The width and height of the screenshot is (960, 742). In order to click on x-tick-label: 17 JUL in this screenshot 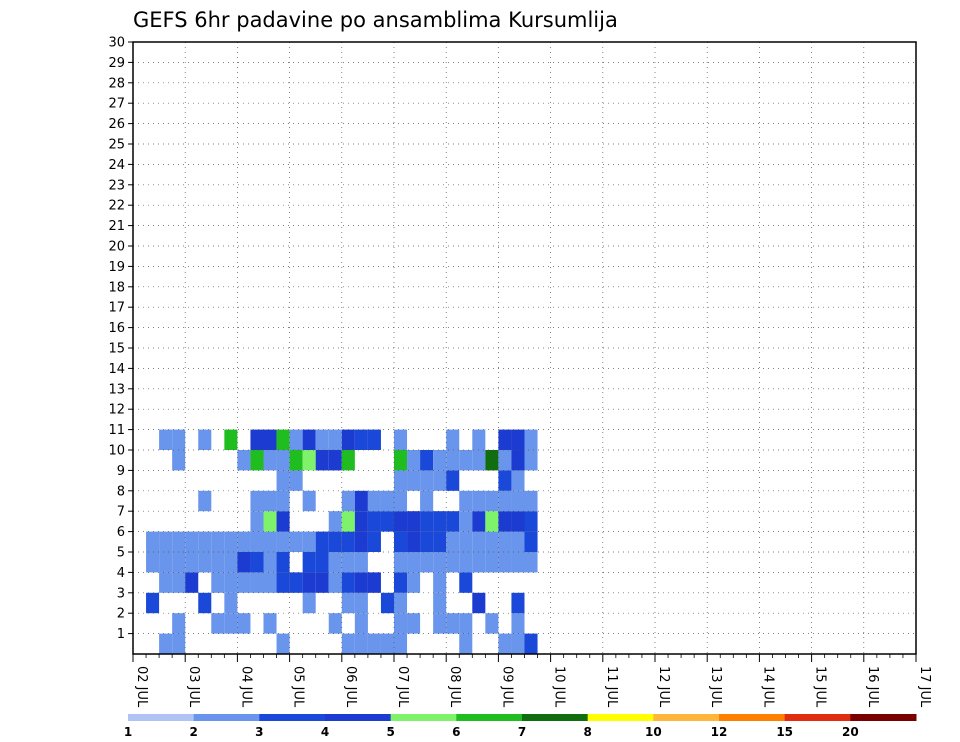, I will do `click(924, 687)`.